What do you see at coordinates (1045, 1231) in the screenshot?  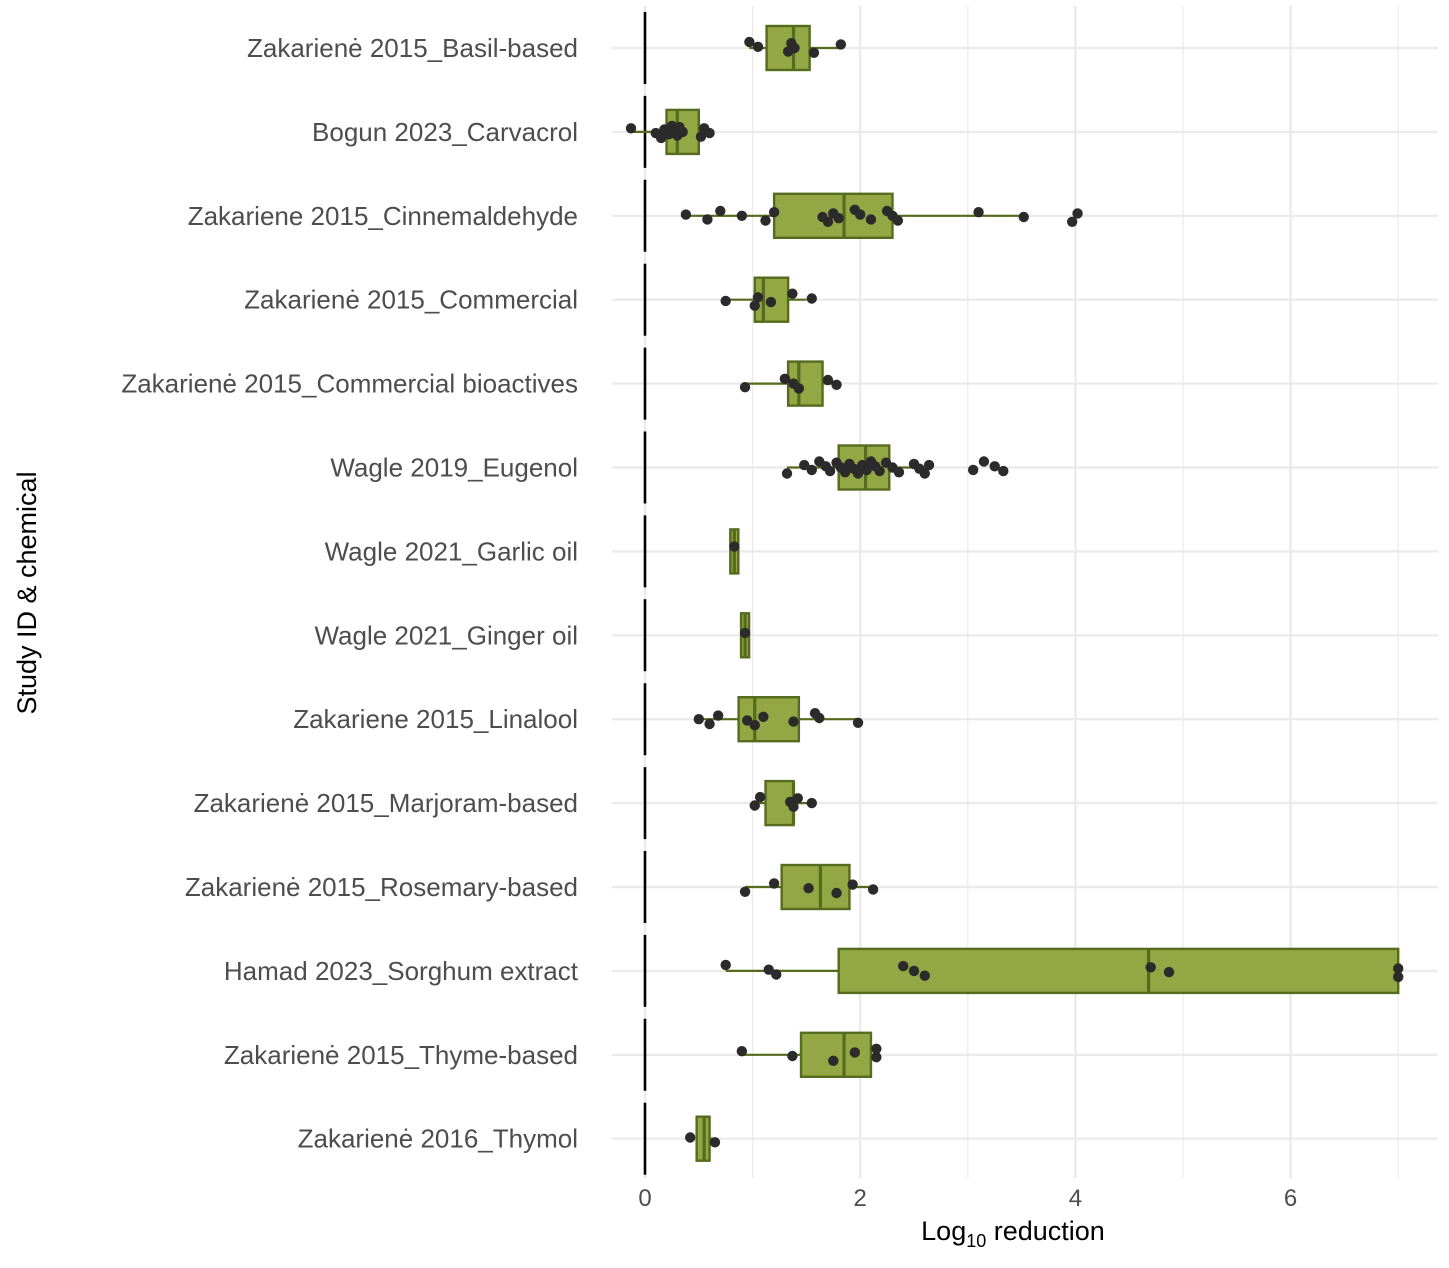 I see `x-axis-title-rest: reduction` at bounding box center [1045, 1231].